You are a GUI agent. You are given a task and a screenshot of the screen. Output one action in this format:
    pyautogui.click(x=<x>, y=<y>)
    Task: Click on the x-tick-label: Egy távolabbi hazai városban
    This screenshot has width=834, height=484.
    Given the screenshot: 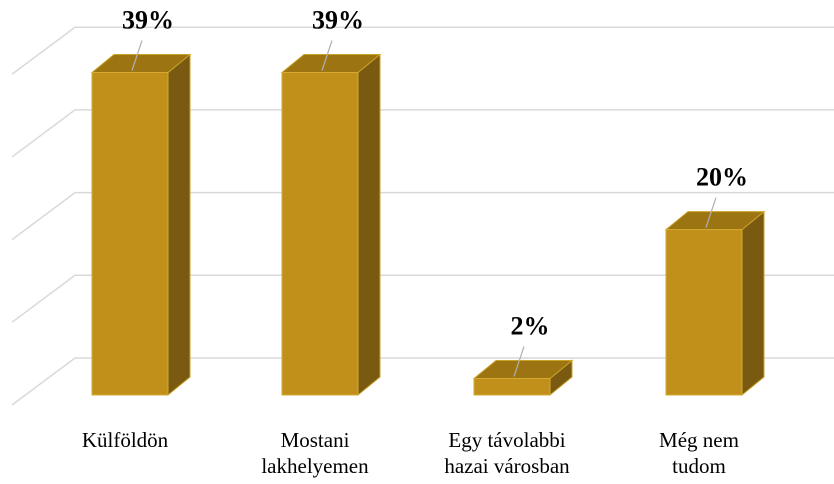 What is the action you would take?
    pyautogui.click(x=507, y=453)
    